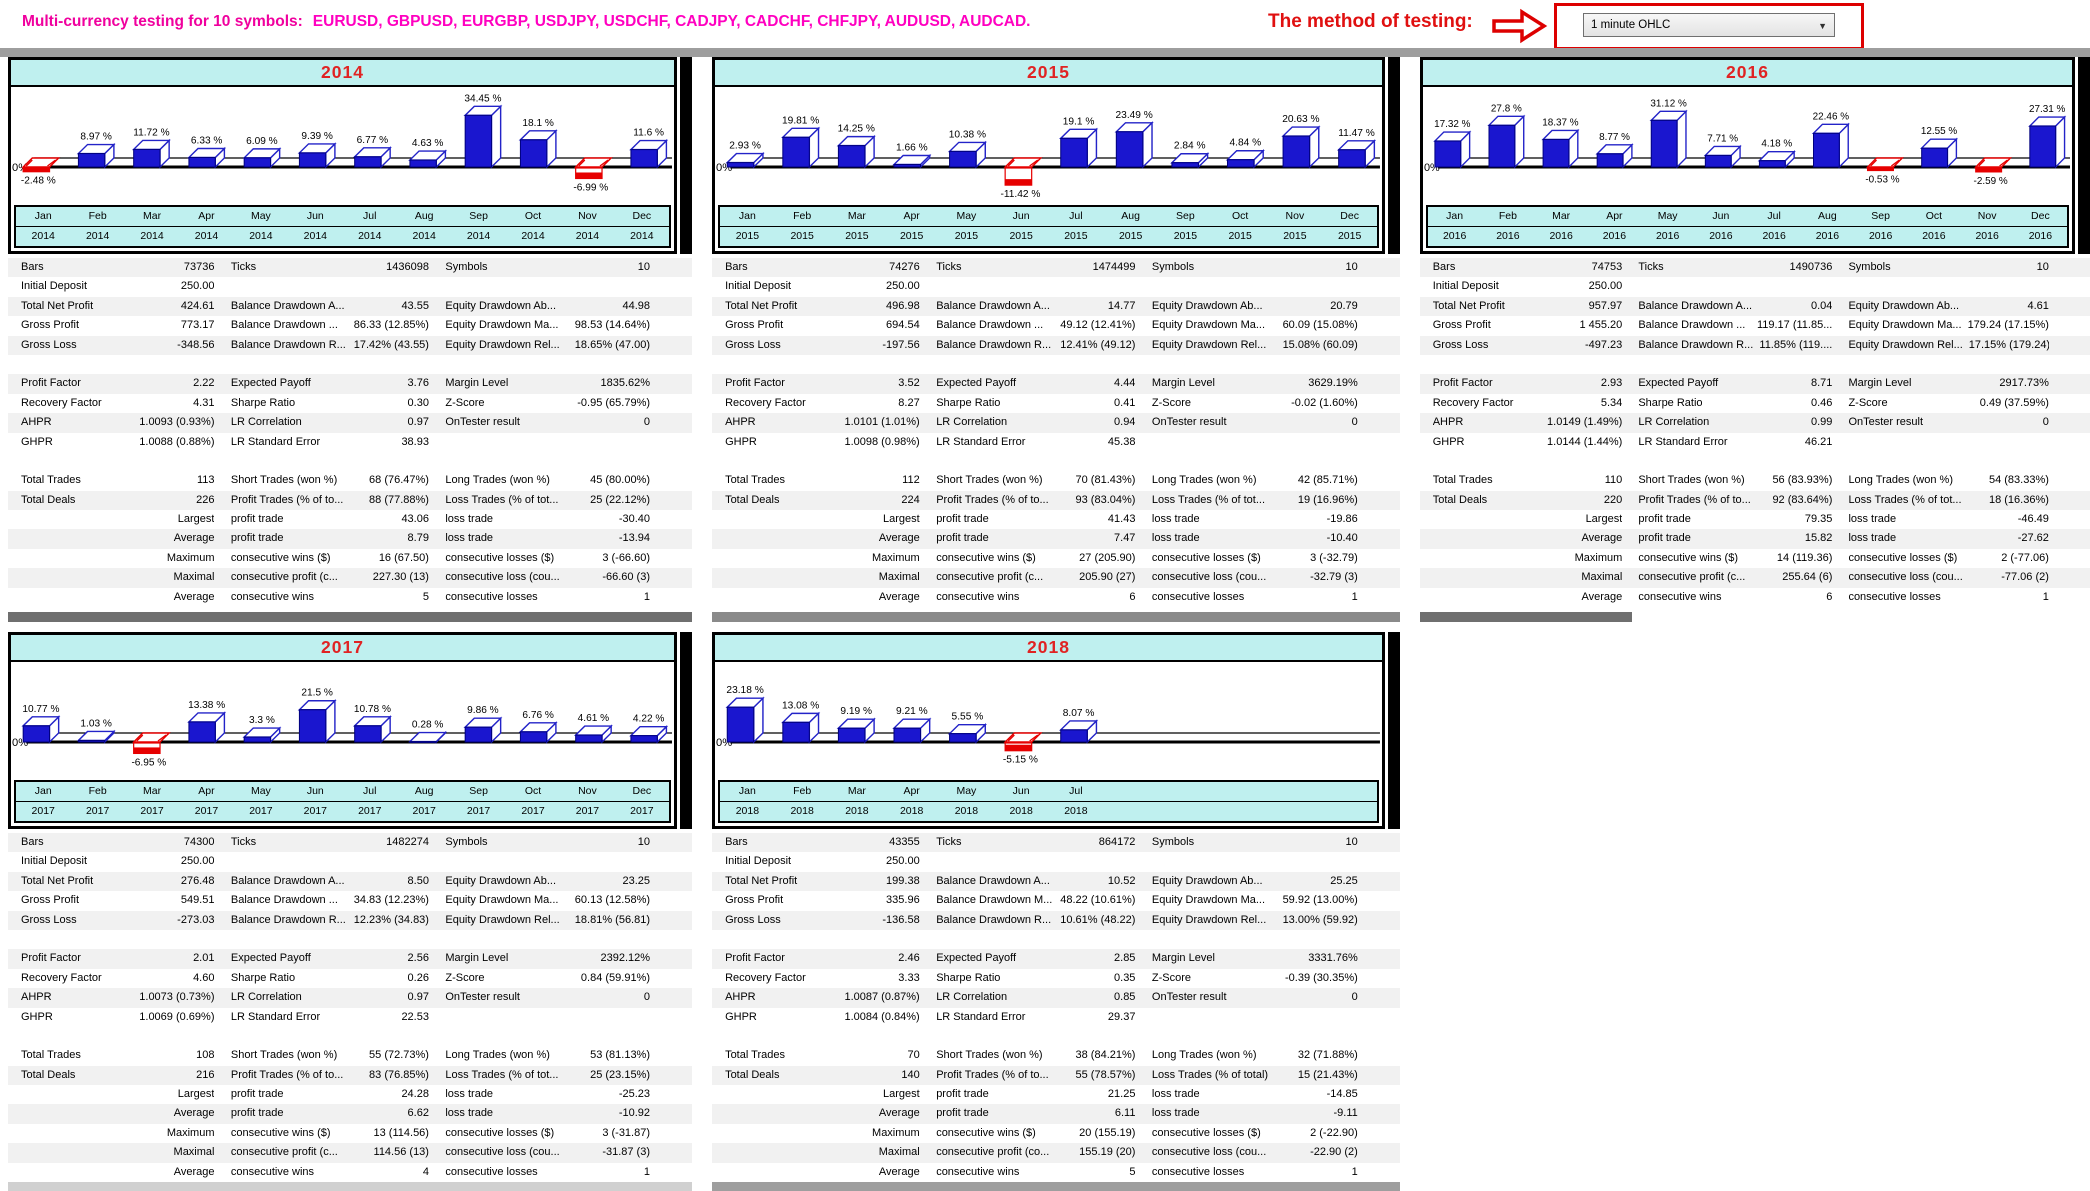 This screenshot has width=2090, height=1191. What do you see at coordinates (1526, 617) in the screenshot?
I see `window-seam` at bounding box center [1526, 617].